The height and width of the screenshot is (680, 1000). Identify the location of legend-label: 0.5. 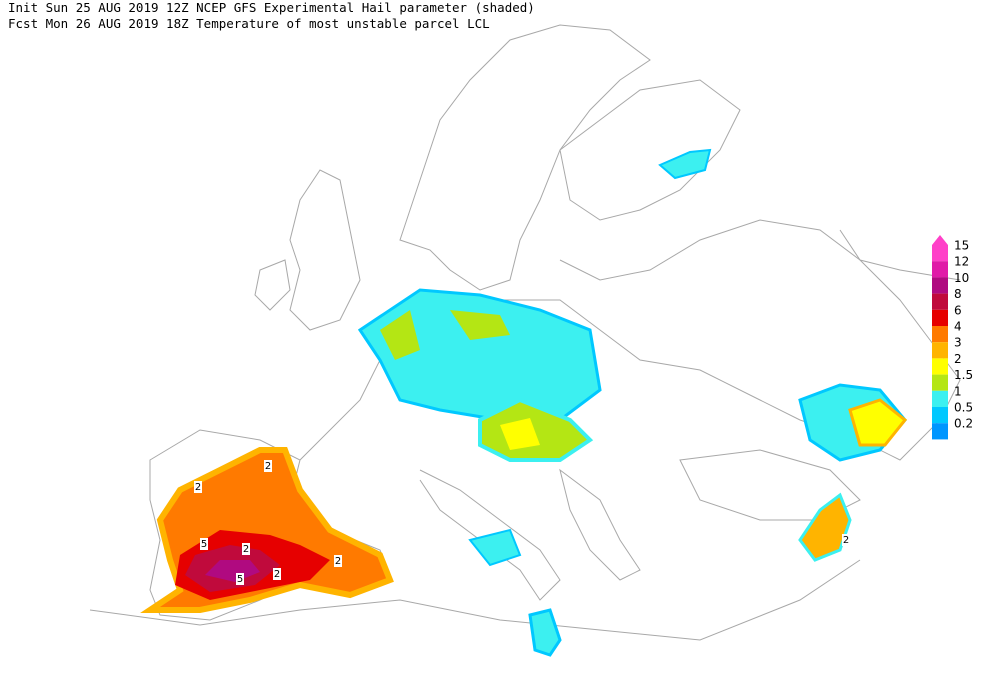
(963, 408).